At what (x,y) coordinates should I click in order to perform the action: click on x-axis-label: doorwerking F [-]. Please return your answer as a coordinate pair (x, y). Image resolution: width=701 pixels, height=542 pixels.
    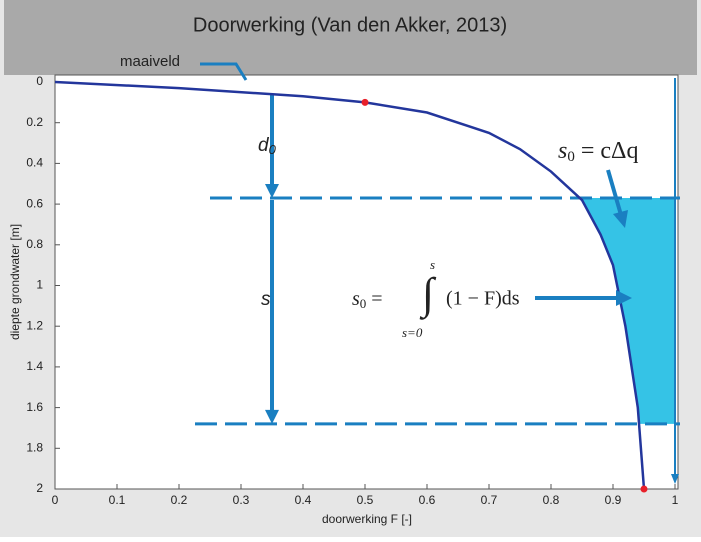
    Looking at the image, I should click on (367, 519).